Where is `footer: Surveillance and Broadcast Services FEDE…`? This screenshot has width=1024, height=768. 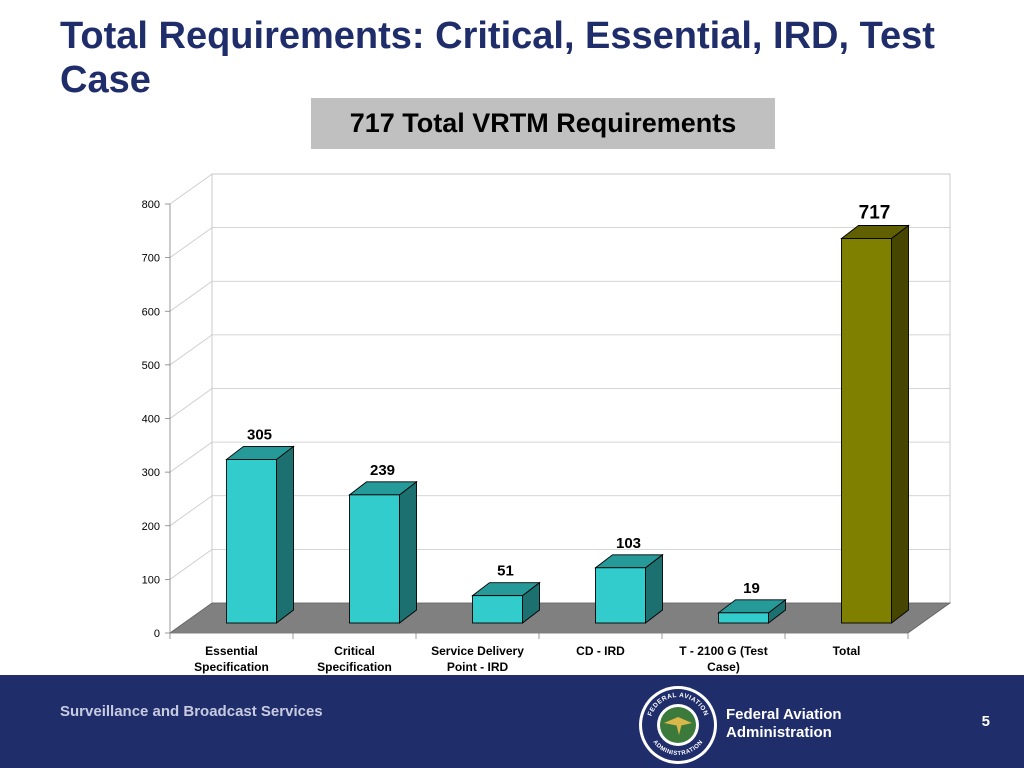 footer: Surveillance and Broadcast Services FEDE… is located at coordinates (512, 721).